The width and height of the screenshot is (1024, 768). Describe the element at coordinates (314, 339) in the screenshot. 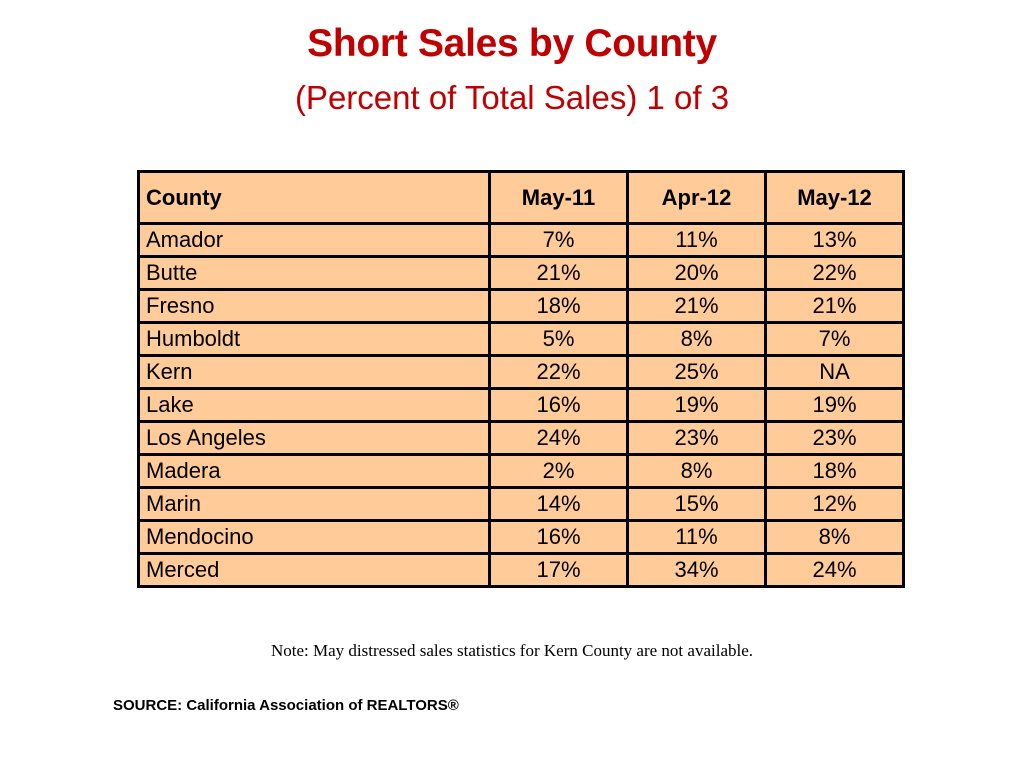

I see `county-cell: Humboldt` at that location.